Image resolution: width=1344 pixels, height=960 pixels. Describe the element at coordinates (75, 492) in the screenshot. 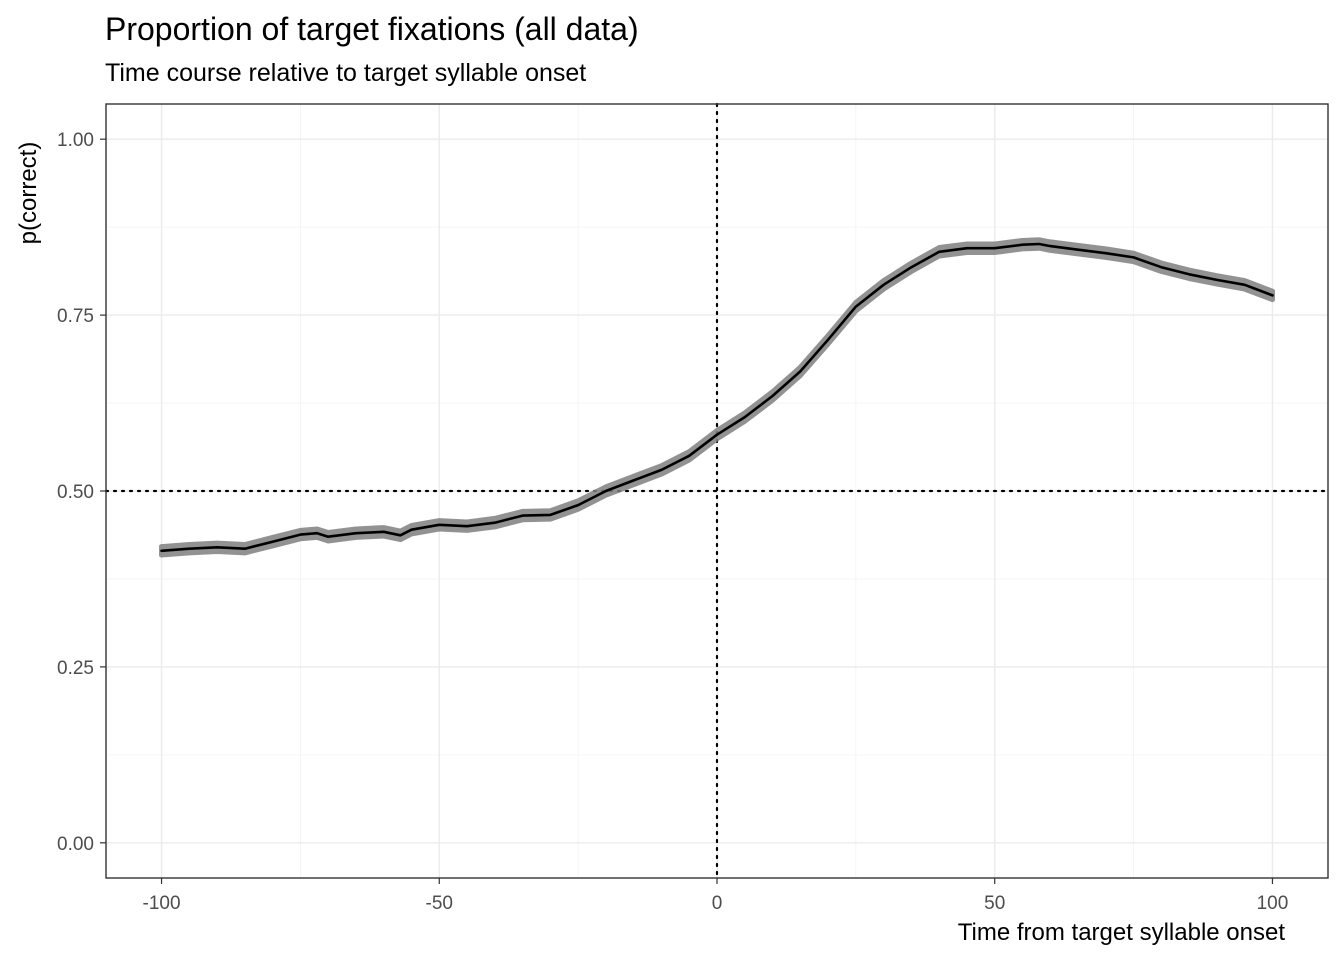

I see `y-tick-label: 0.50` at that location.